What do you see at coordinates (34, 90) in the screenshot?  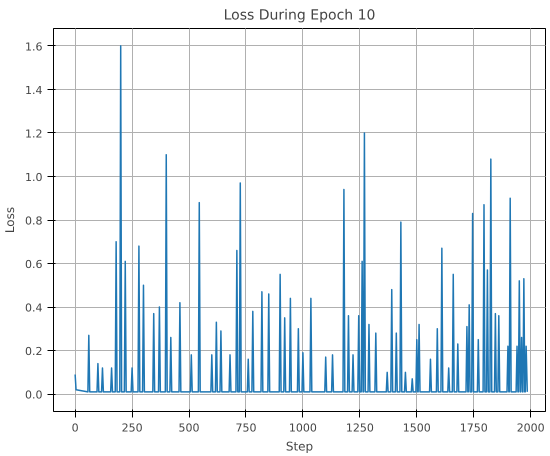 I see `y-tick-label: 1.4` at bounding box center [34, 90].